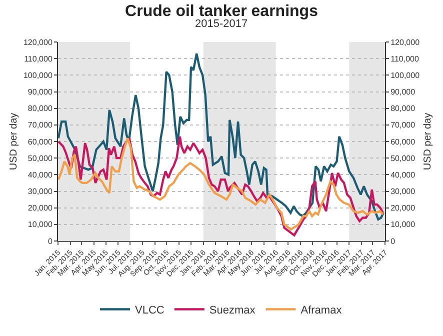 The height and width of the screenshot is (336, 443). What do you see at coordinates (50, 241) in the screenshot?
I see `y-tick-label: 0` at bounding box center [50, 241].